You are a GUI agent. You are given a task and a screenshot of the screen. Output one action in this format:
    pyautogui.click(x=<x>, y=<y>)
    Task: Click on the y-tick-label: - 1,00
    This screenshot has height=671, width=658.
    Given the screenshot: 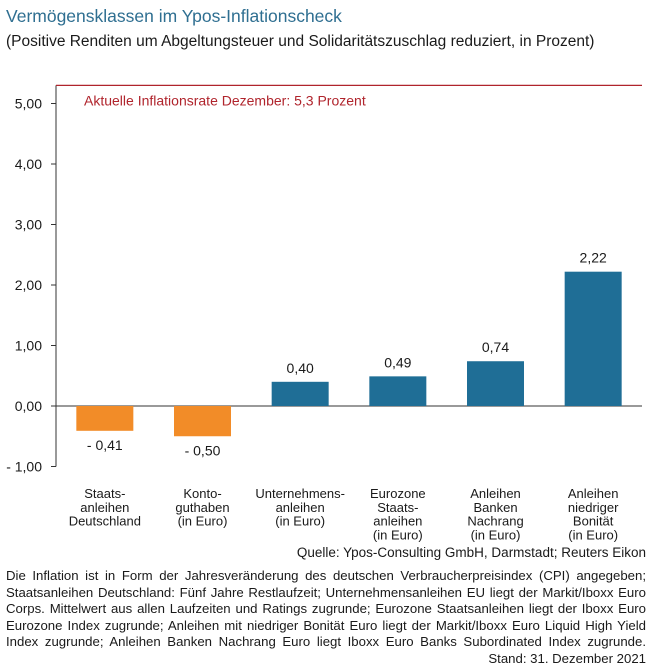 What is the action you would take?
    pyautogui.click(x=24, y=467)
    